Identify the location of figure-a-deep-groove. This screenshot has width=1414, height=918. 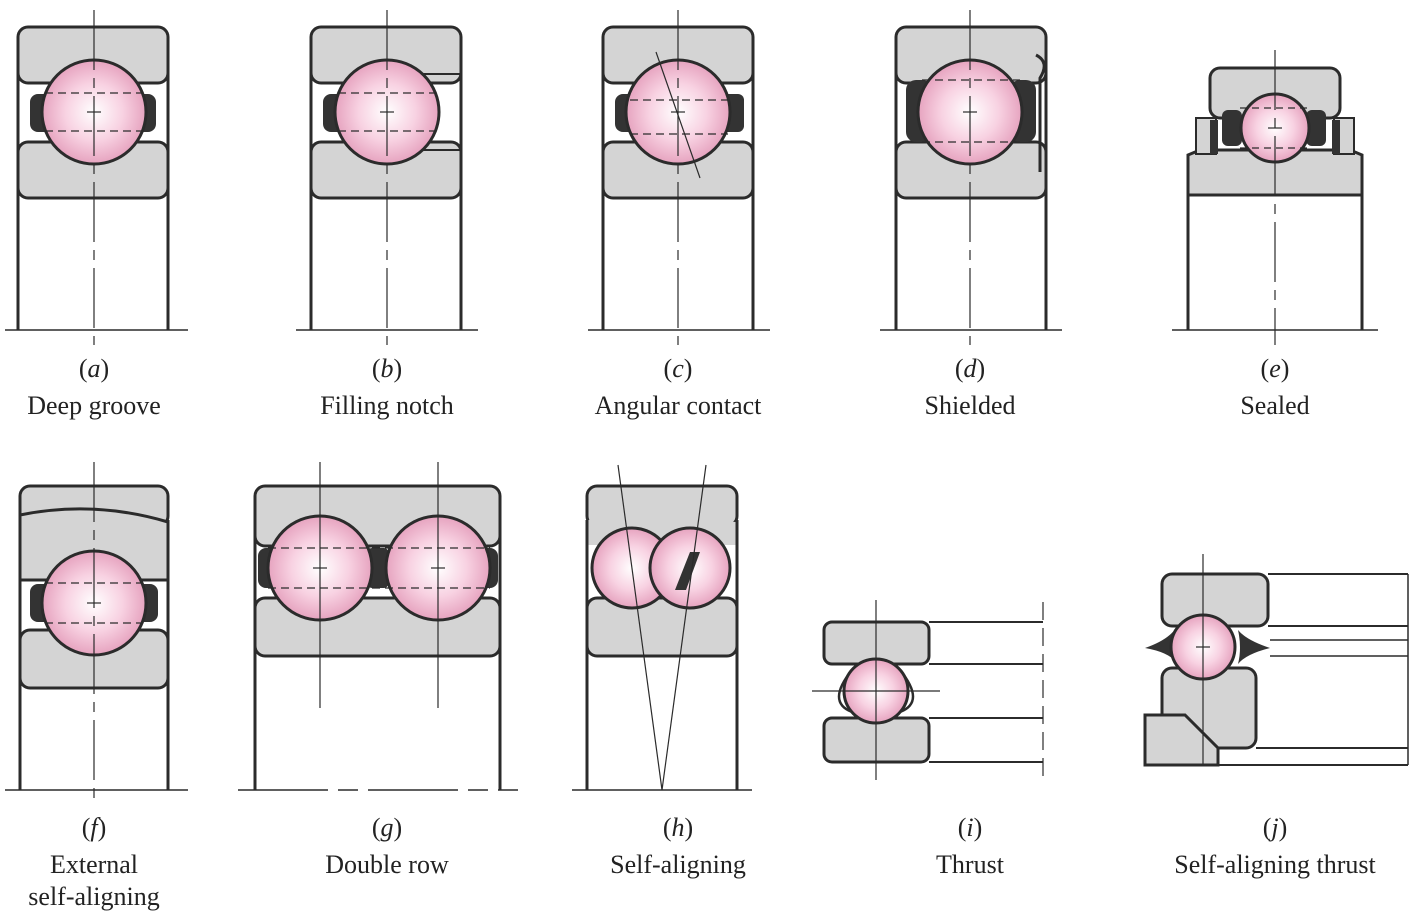
(96, 177).